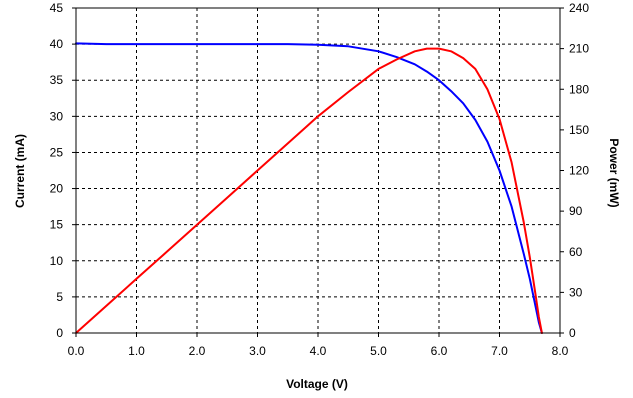  I want to click on y-tick-label: 25, so click(57, 152).